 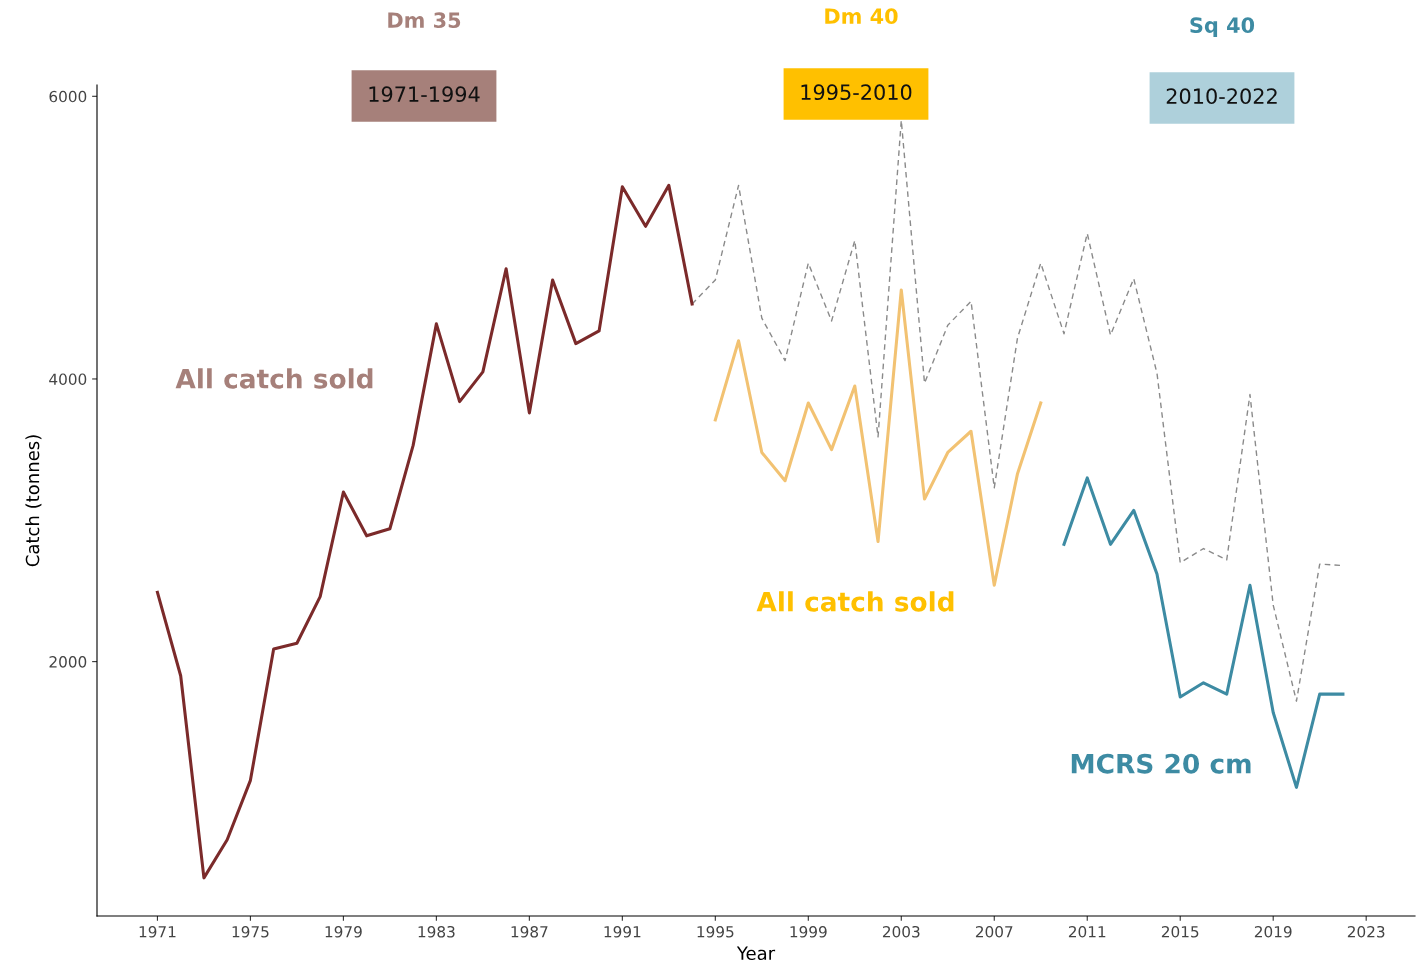 What do you see at coordinates (1180, 931) in the screenshot?
I see `x-tick-label: 2015` at bounding box center [1180, 931].